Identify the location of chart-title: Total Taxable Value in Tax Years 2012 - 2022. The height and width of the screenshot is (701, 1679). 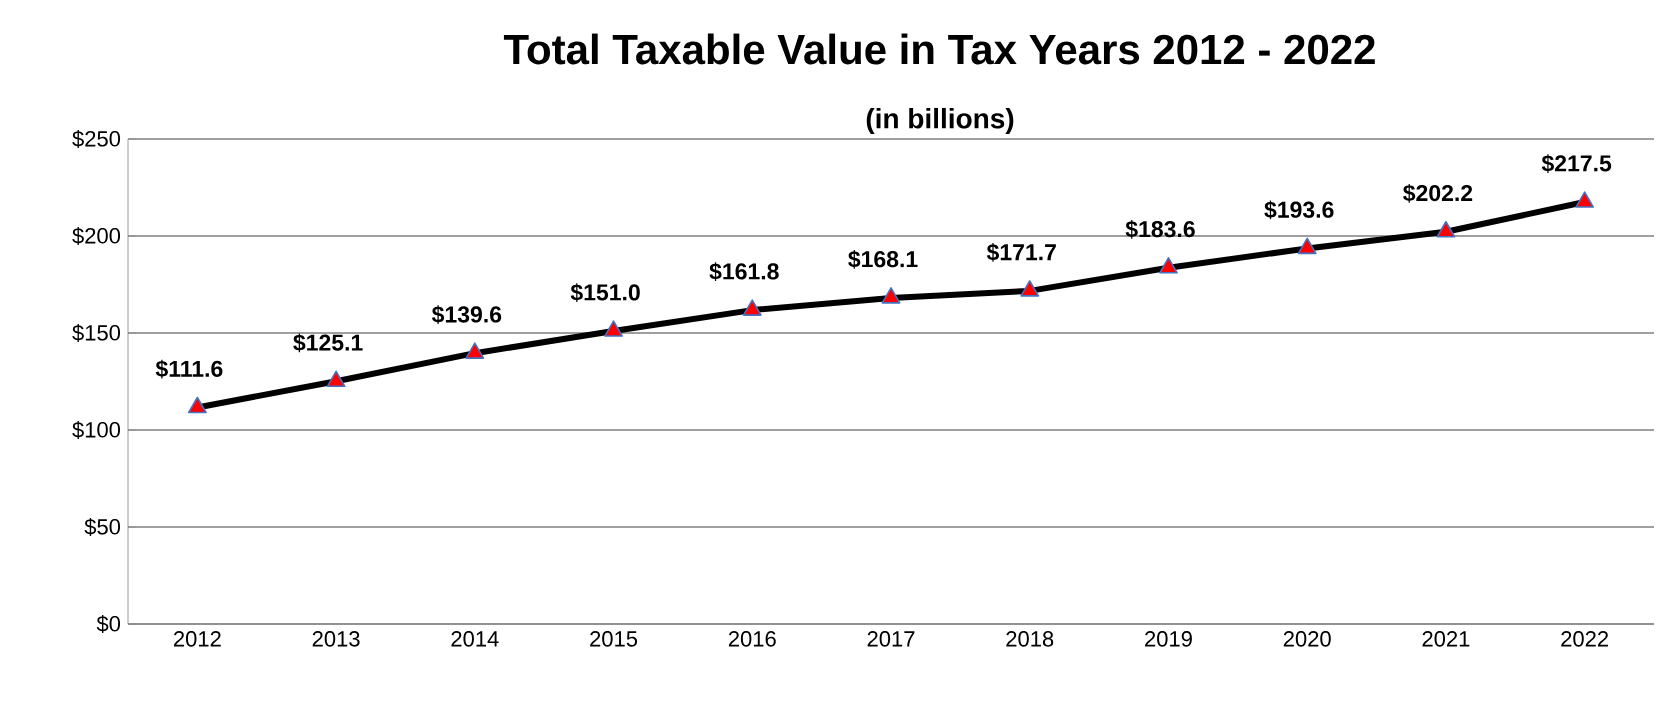
(939, 49).